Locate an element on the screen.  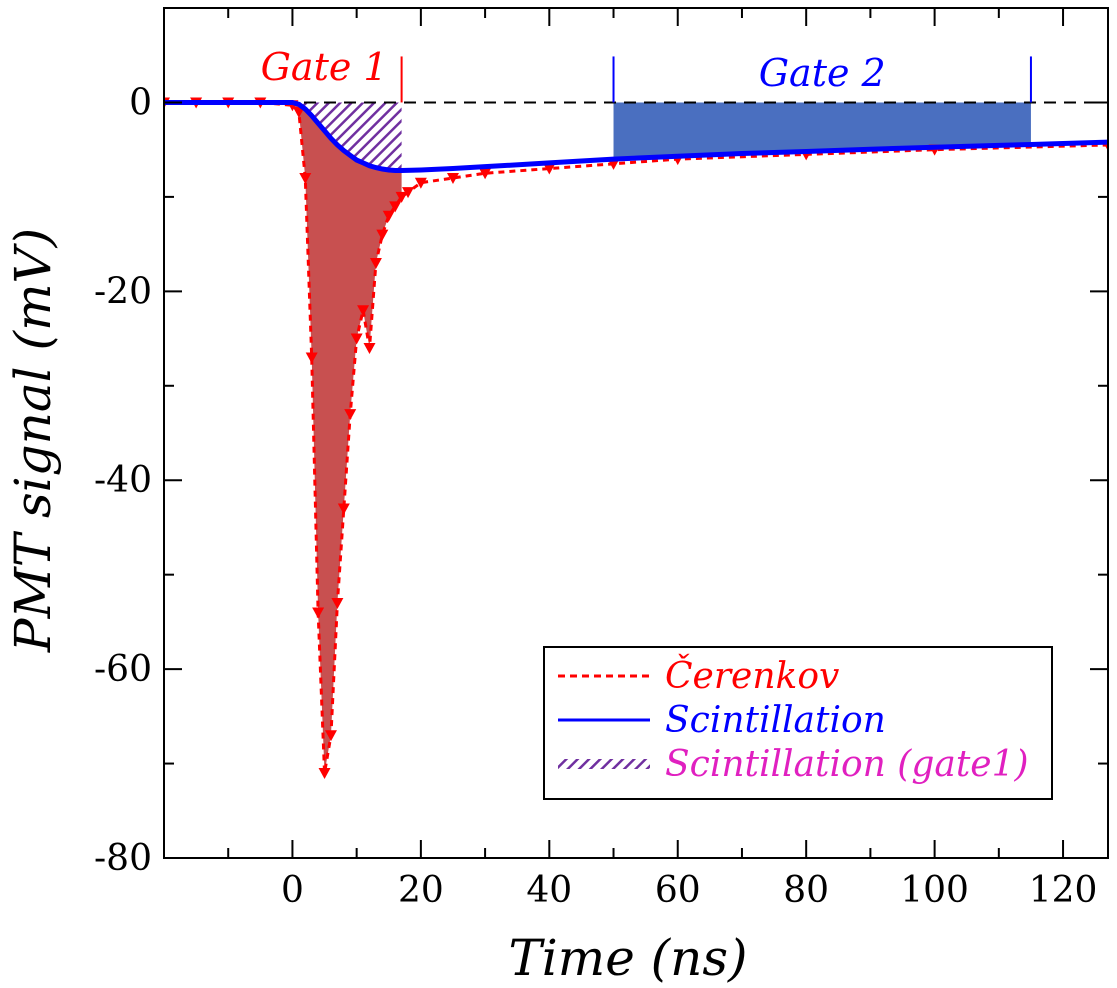
x-tick-label: 40 is located at coordinates (549, 890).